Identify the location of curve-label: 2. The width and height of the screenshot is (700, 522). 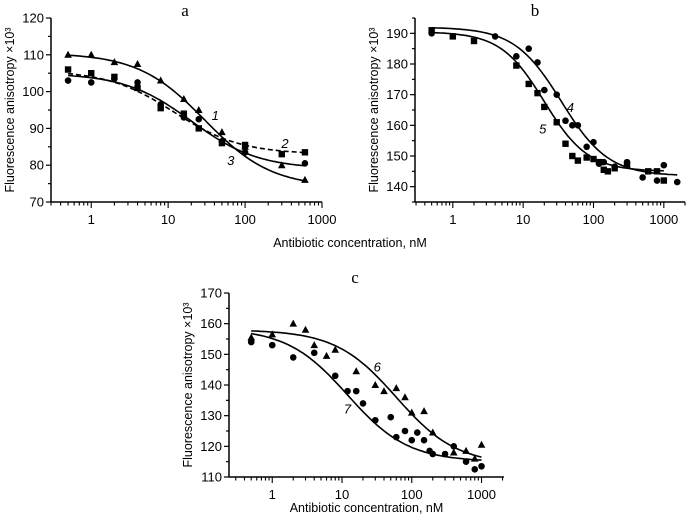
(284, 143).